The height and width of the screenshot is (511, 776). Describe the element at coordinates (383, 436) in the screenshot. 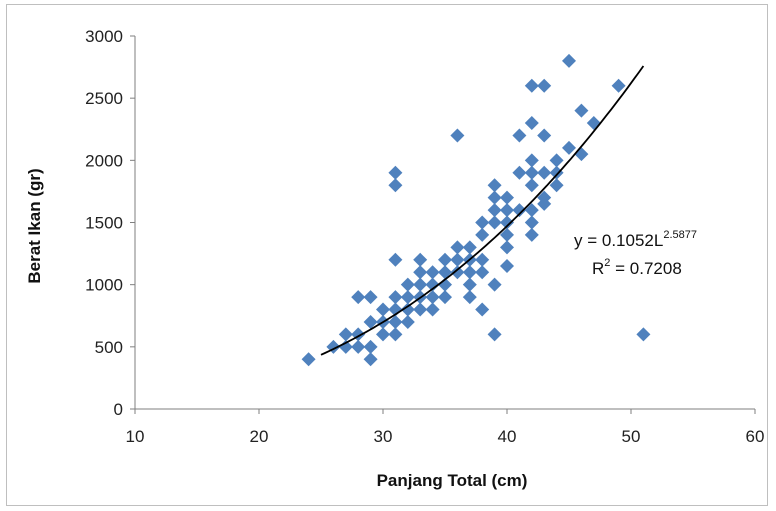

I see `x-tick-label: 30` at that location.